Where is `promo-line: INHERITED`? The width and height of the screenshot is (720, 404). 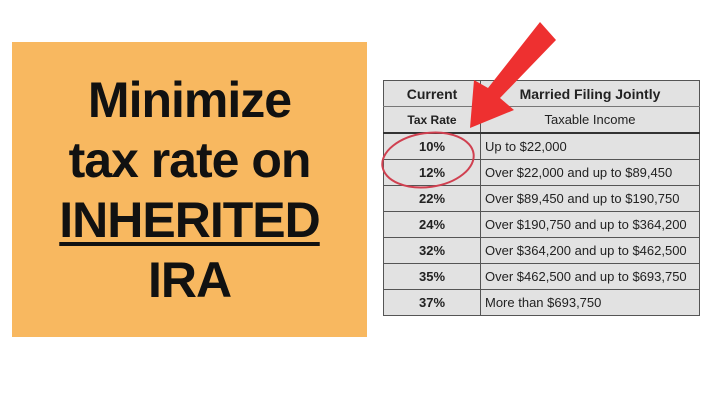
promo-line: INHERITED is located at coordinates (189, 219).